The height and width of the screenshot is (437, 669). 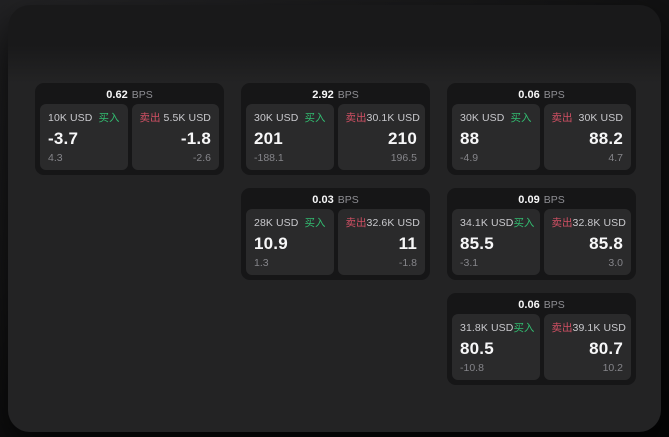 I want to click on sell-delta: -1.8, so click(x=407, y=263).